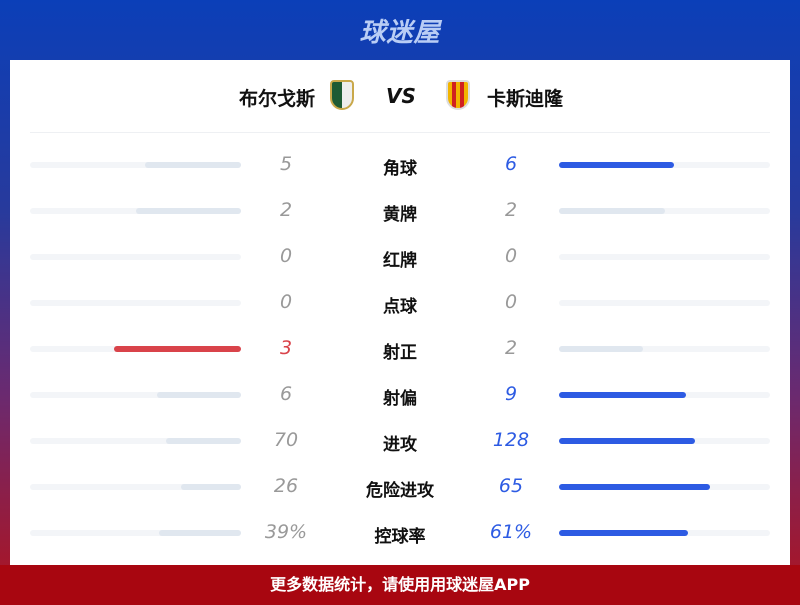 This screenshot has height=605, width=800. I want to click on footer-banner: 更多数据统计，请使用用球迷屋APP, so click(400, 585).